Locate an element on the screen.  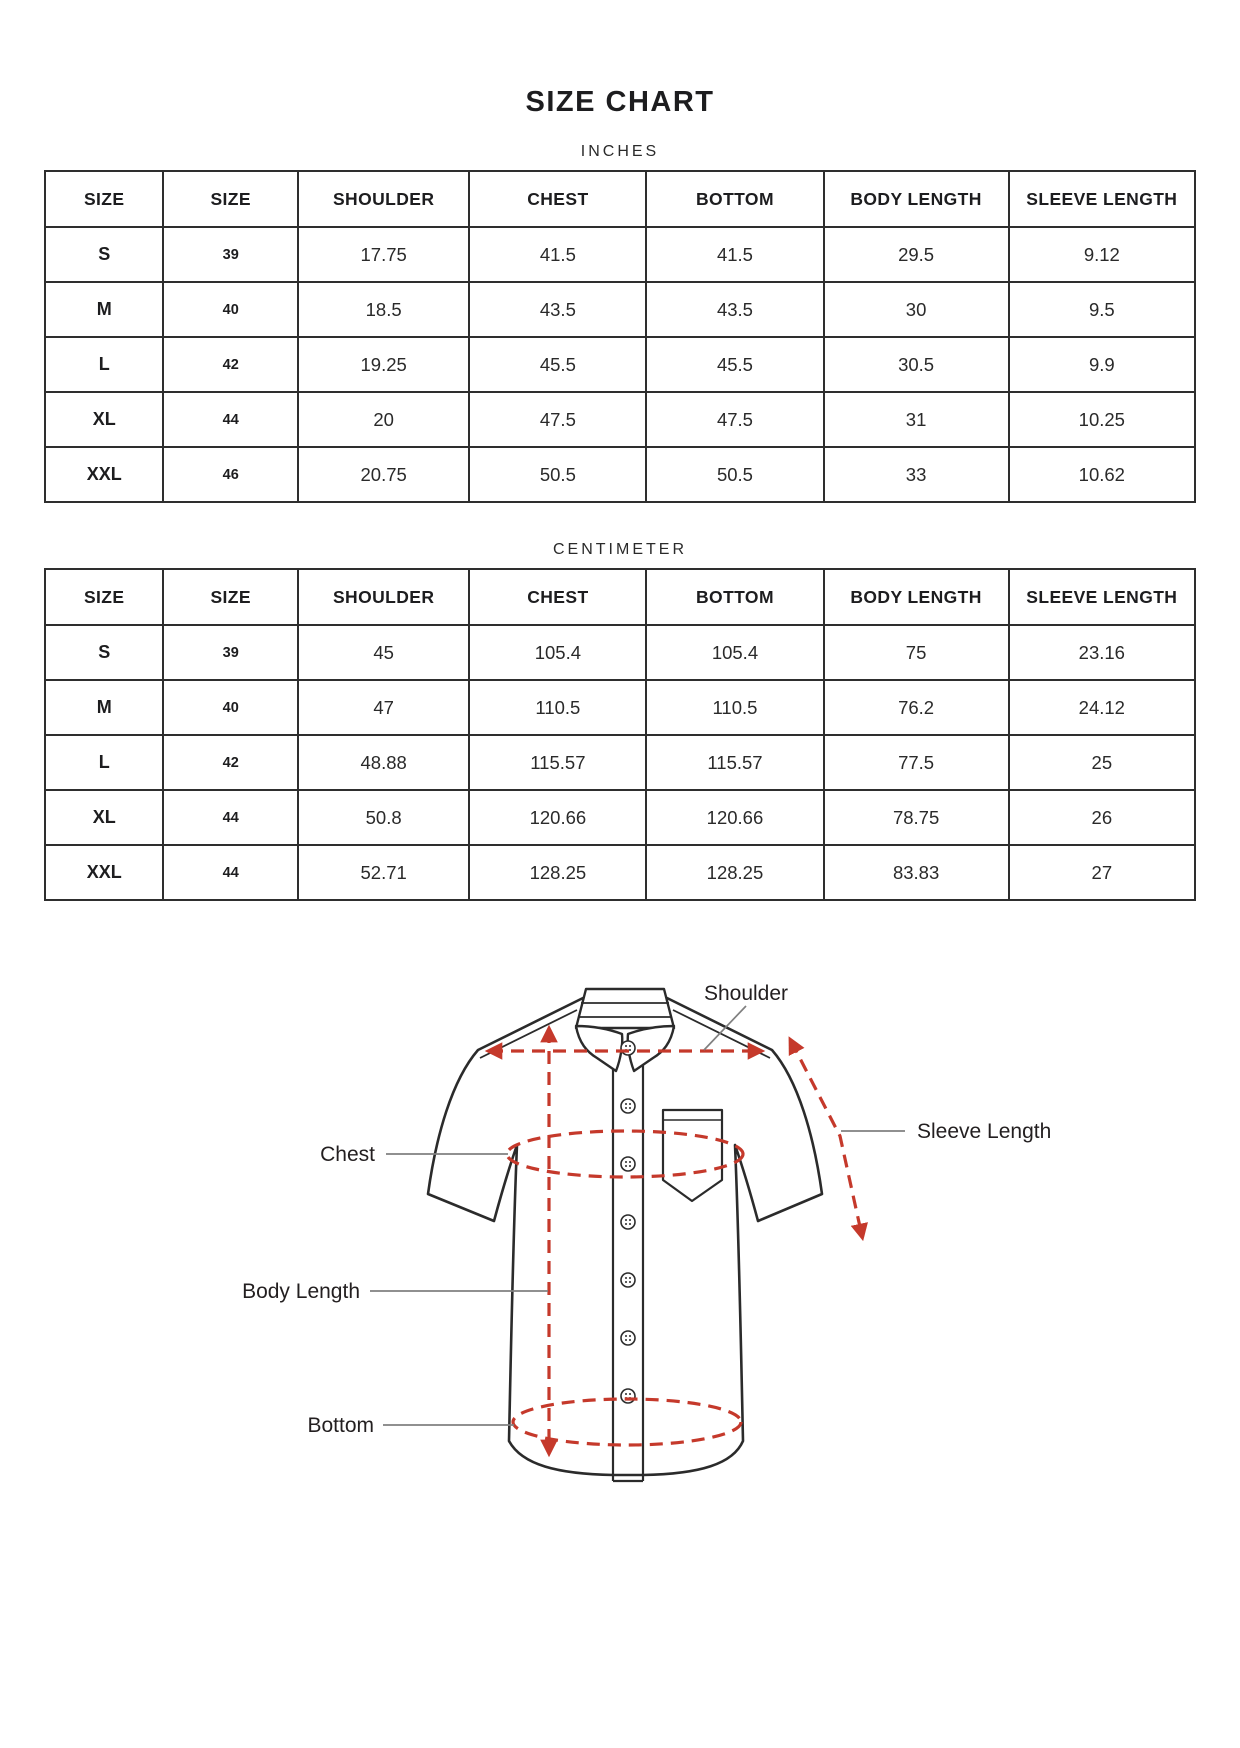
shoulder-label: Shoulder is located at coordinates (746, 993).